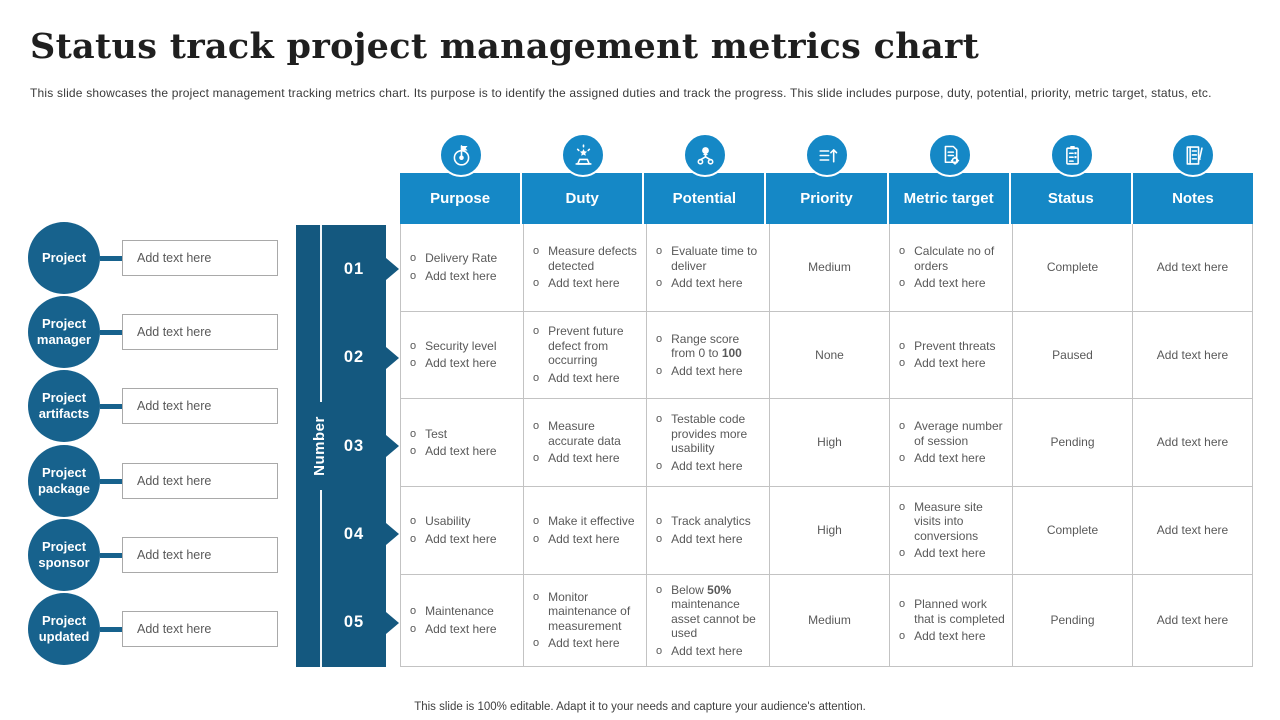 The width and height of the screenshot is (1280, 720). What do you see at coordinates (586, 612) in the screenshot?
I see `bullet-item: o Monitor maintenance of measurement` at bounding box center [586, 612].